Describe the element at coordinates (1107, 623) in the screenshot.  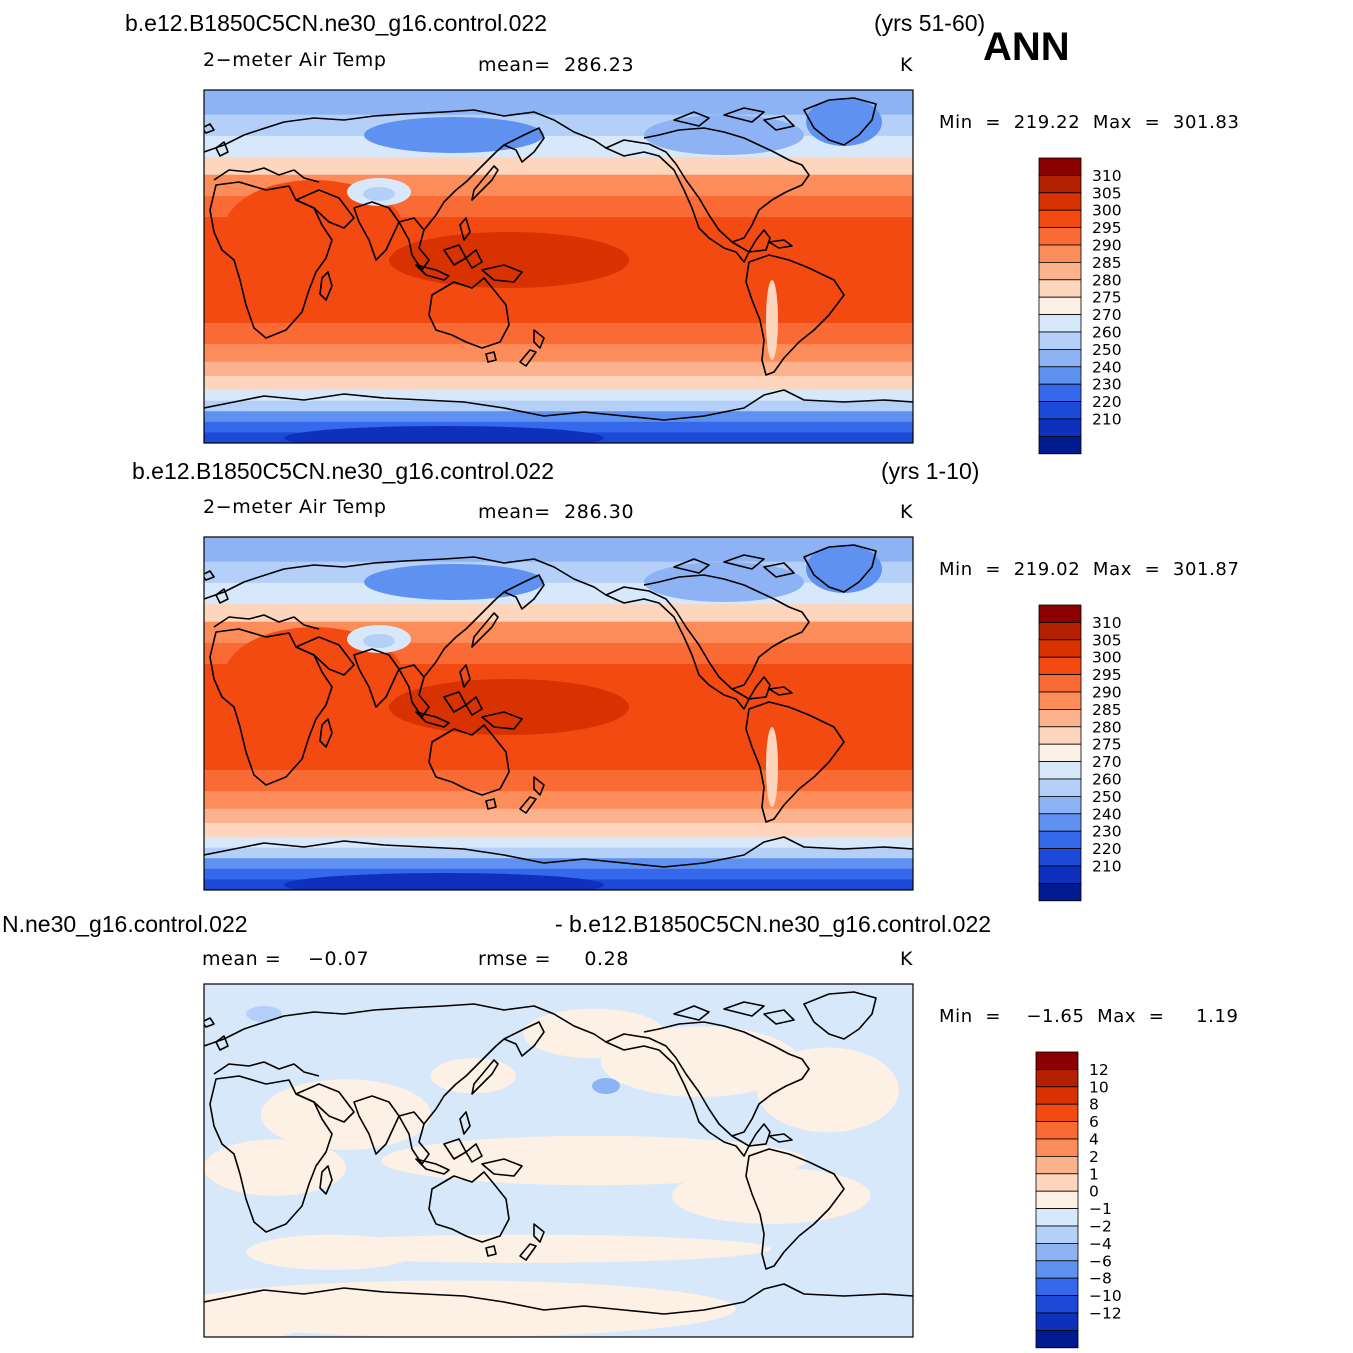
I see `colorbar-label: 310` at that location.